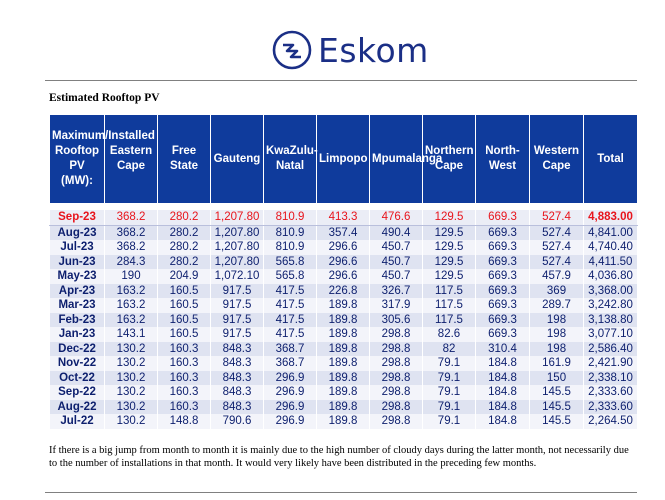 The width and height of the screenshot is (665, 500). I want to click on column-header: Eastern Cape, so click(131, 159).